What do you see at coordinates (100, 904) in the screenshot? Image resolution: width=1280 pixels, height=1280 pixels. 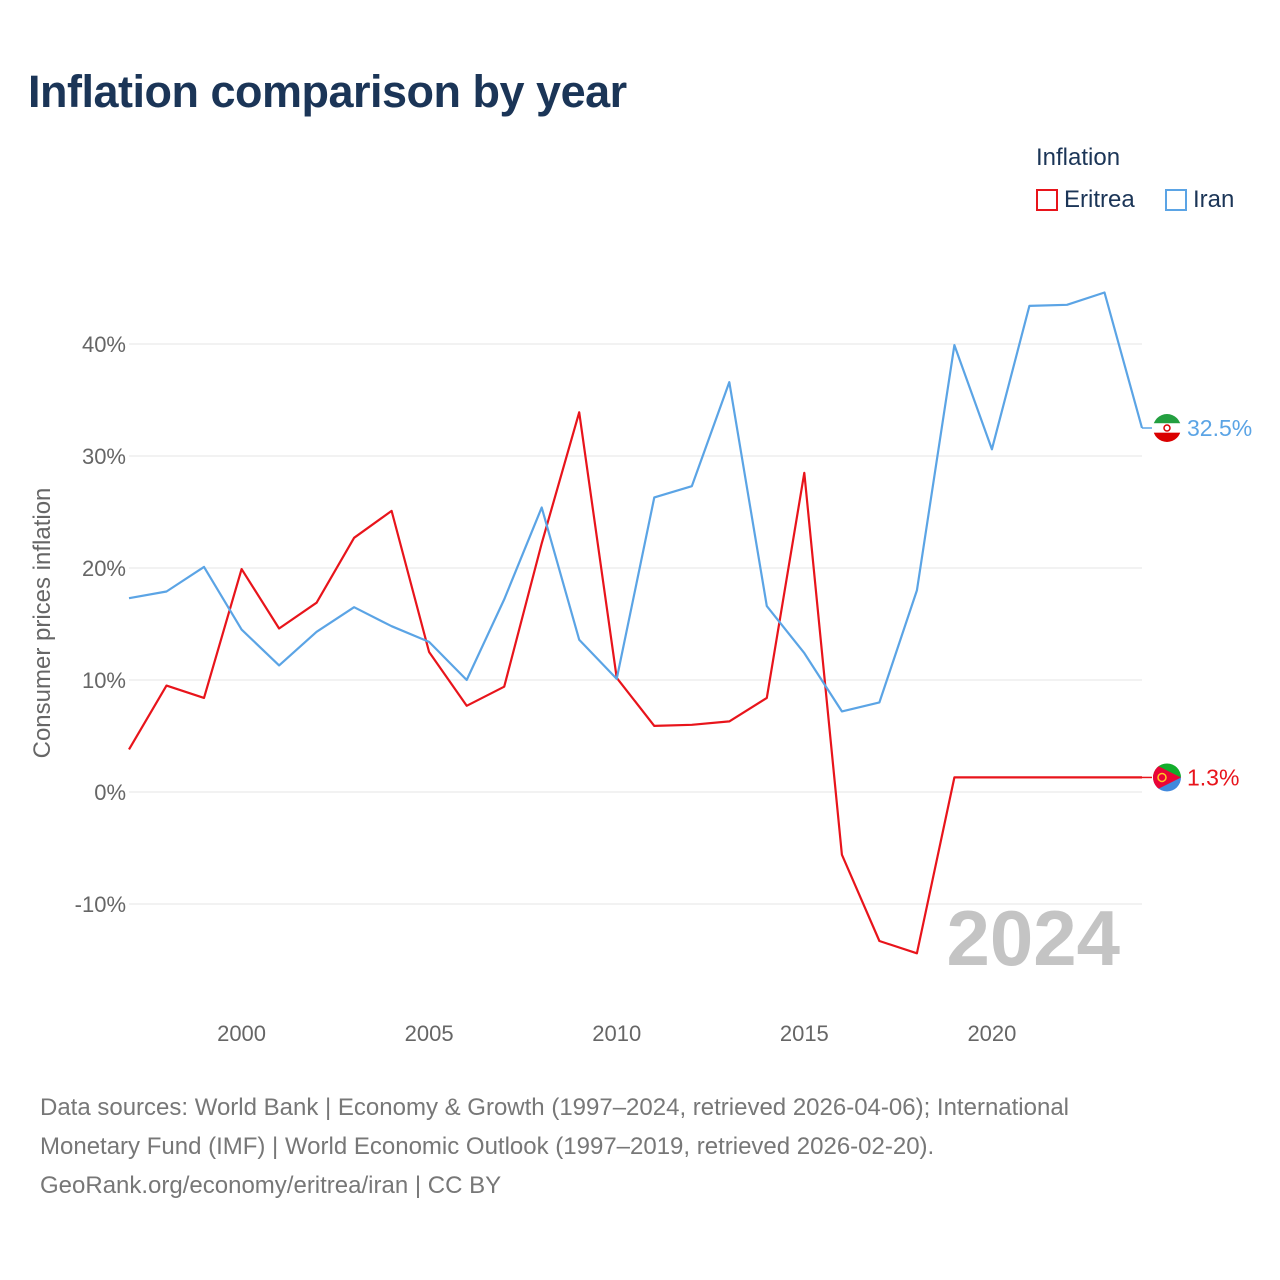 I see `y-tick-label: -10%` at bounding box center [100, 904].